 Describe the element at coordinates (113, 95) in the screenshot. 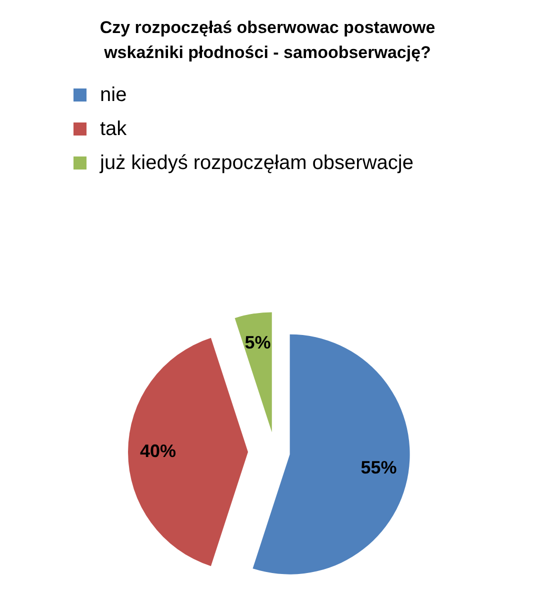

I see `legend-label: nie` at that location.